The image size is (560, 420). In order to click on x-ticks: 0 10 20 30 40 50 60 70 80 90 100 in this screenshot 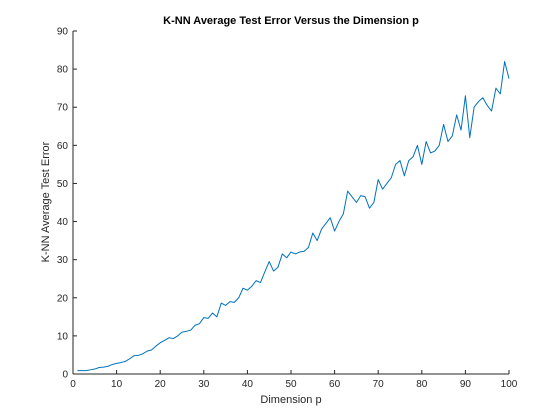, I will do `click(294, 380)`.